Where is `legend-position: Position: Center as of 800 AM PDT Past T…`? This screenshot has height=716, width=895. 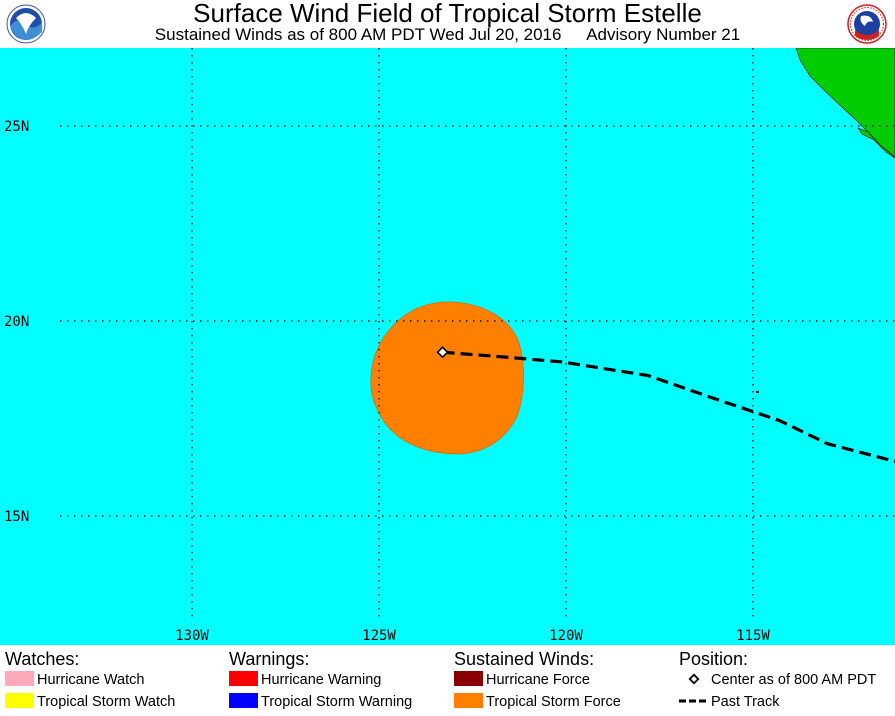 legend-position: Position: Center as of 800 AM PDT Past T… is located at coordinates (777, 679).